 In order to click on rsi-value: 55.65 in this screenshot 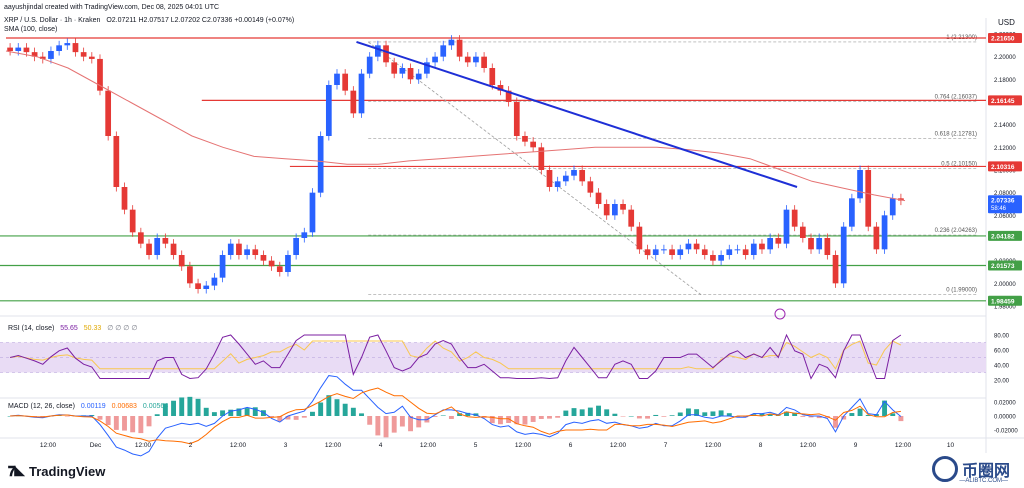, I will do `click(69, 328)`.